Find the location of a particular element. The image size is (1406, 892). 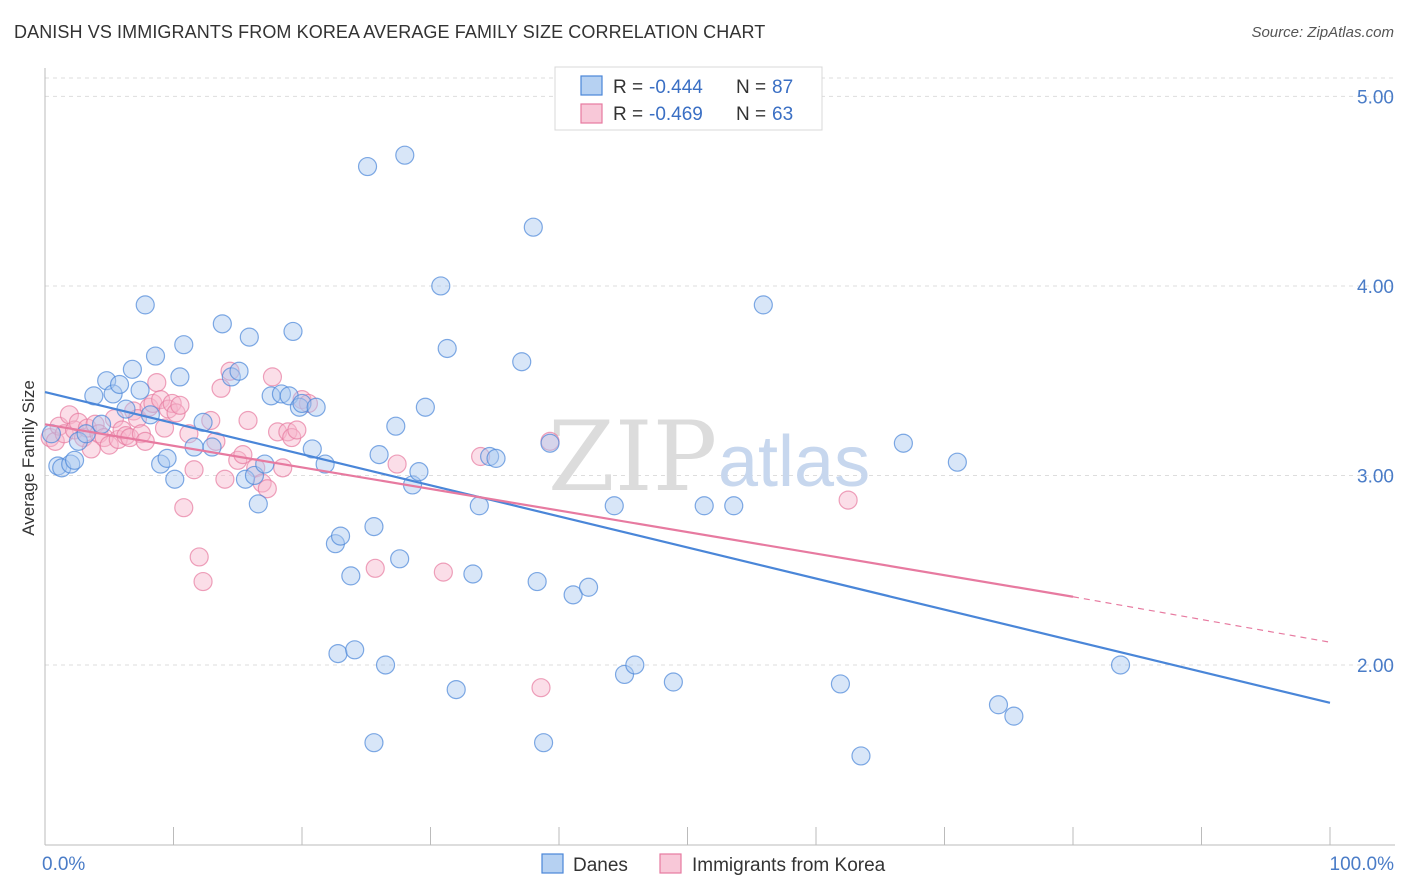

watermark: ZIP atlas is located at coordinates (709, 457).